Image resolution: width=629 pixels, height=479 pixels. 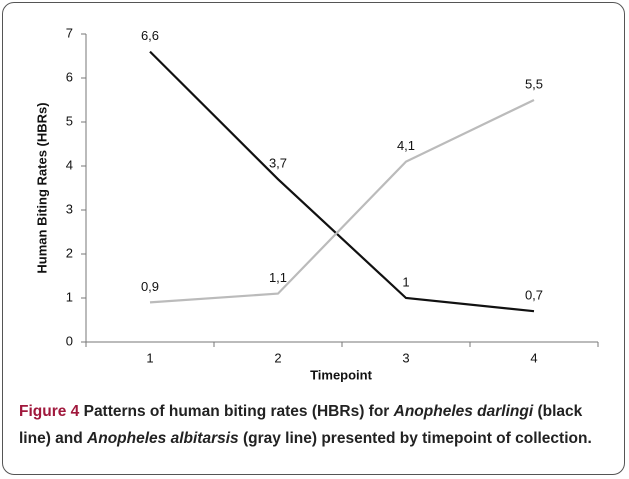 What do you see at coordinates (406, 145) in the screenshot?
I see `data-label: 4,1` at bounding box center [406, 145].